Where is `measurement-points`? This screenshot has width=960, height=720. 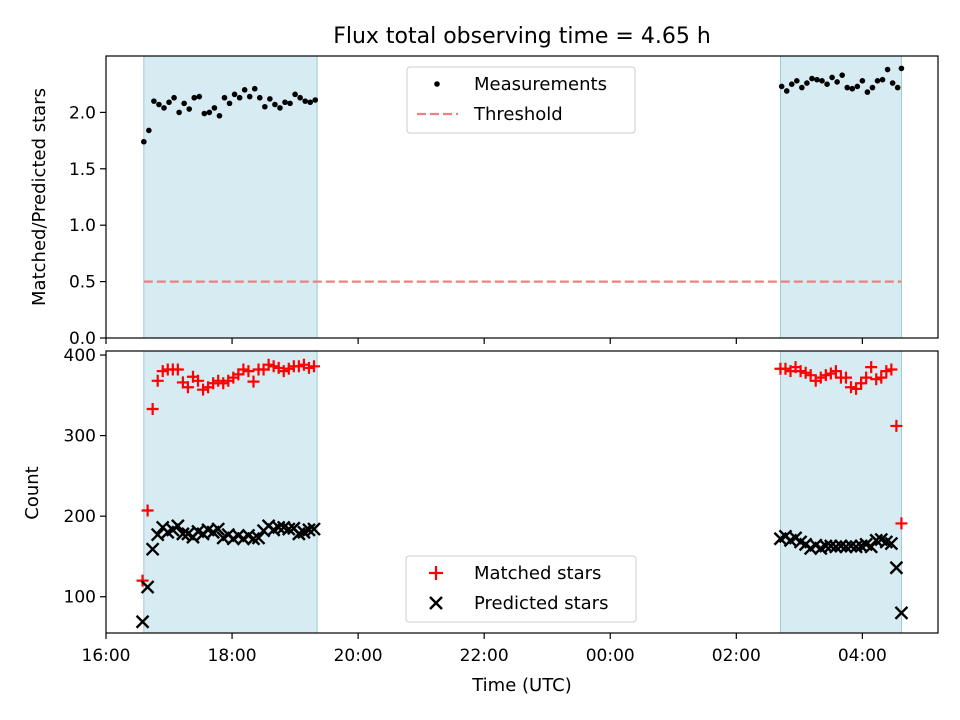
measurement-points is located at coordinates (523, 105).